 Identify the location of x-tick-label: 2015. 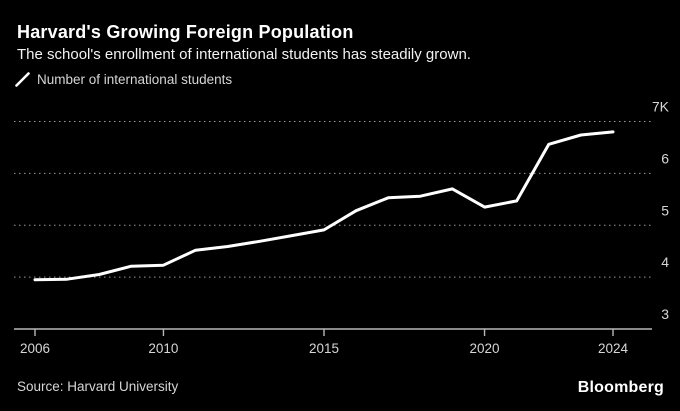
(324, 348).